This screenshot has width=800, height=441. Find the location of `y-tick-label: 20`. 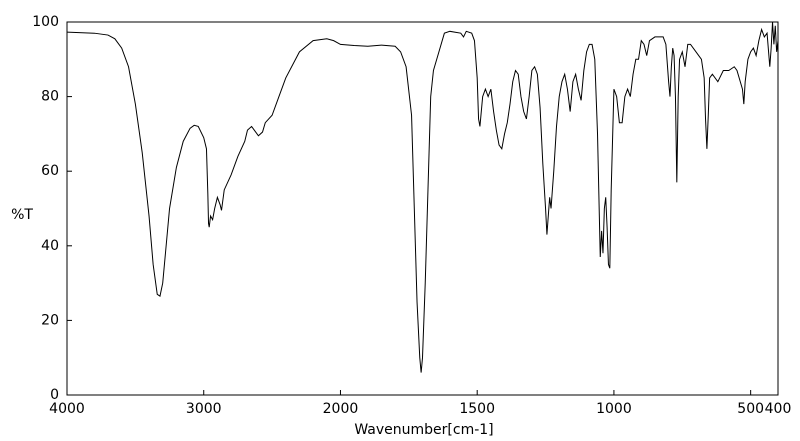

y-tick-label: 20 is located at coordinates (50, 320).